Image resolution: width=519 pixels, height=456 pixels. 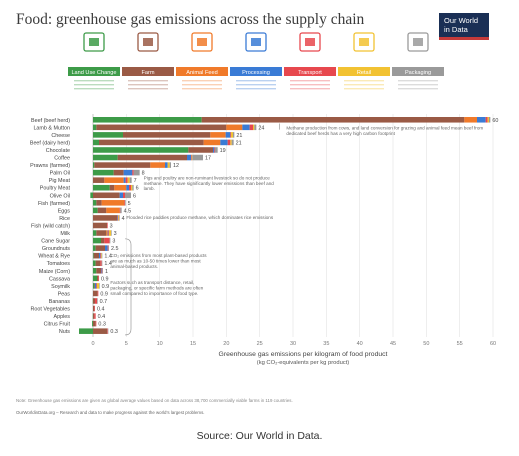 What do you see at coordinates (104, 302) in the screenshot?
I see `bar-total-label: 0.7` at bounding box center [104, 302].